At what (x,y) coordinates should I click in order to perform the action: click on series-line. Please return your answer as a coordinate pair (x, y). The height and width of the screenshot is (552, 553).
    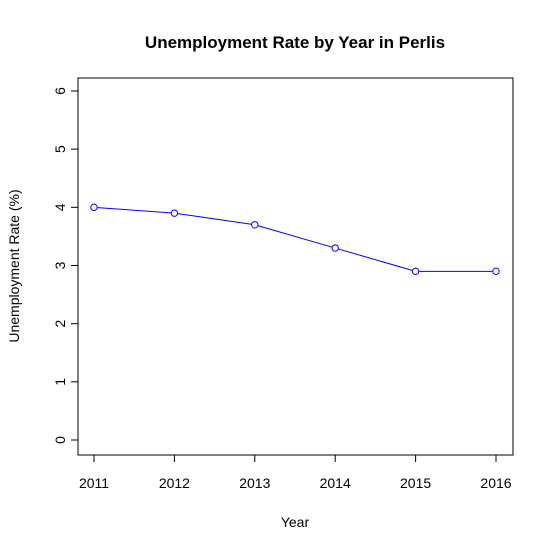
    Looking at the image, I should click on (294, 239).